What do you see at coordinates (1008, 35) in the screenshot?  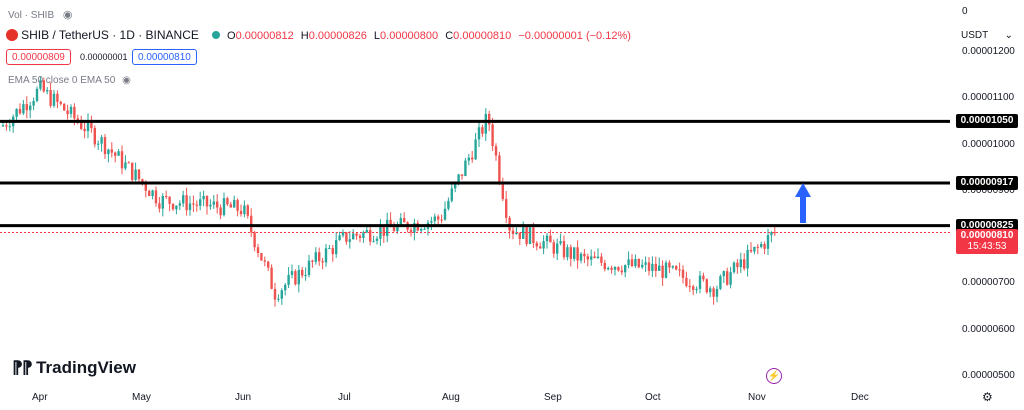 I see `chevron-down-icon: ⌄` at bounding box center [1008, 35].